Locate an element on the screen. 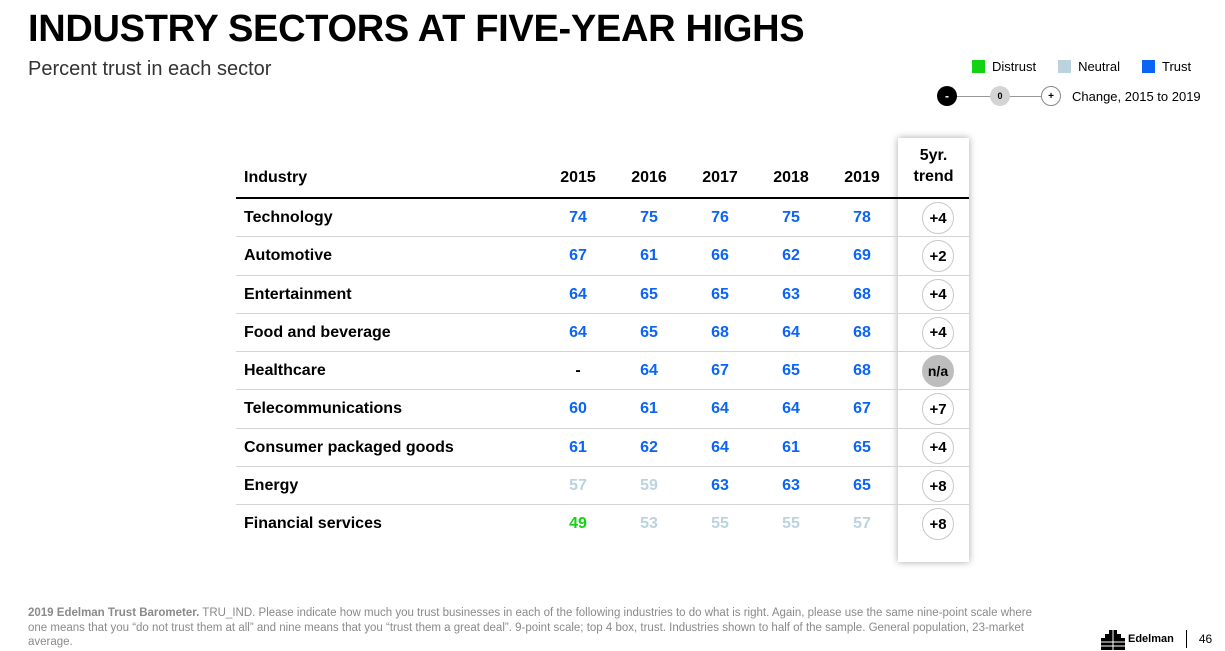  industry-name: Financial services is located at coordinates (313, 524).